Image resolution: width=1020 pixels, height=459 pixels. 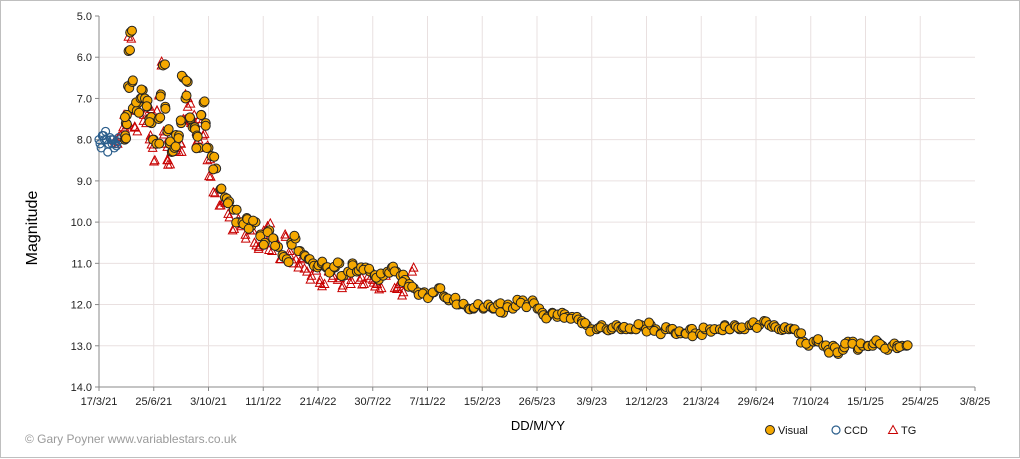 I want to click on y-tick-label: 13.0, so click(x=81, y=347).